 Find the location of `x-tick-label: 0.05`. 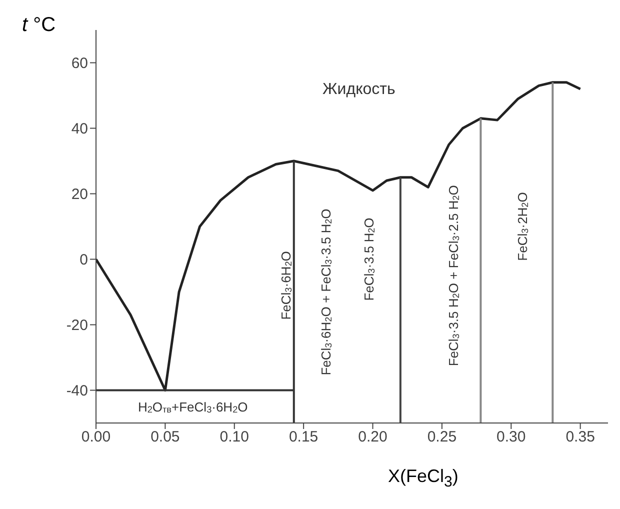

x-tick-label: 0.05 is located at coordinates (165, 437).